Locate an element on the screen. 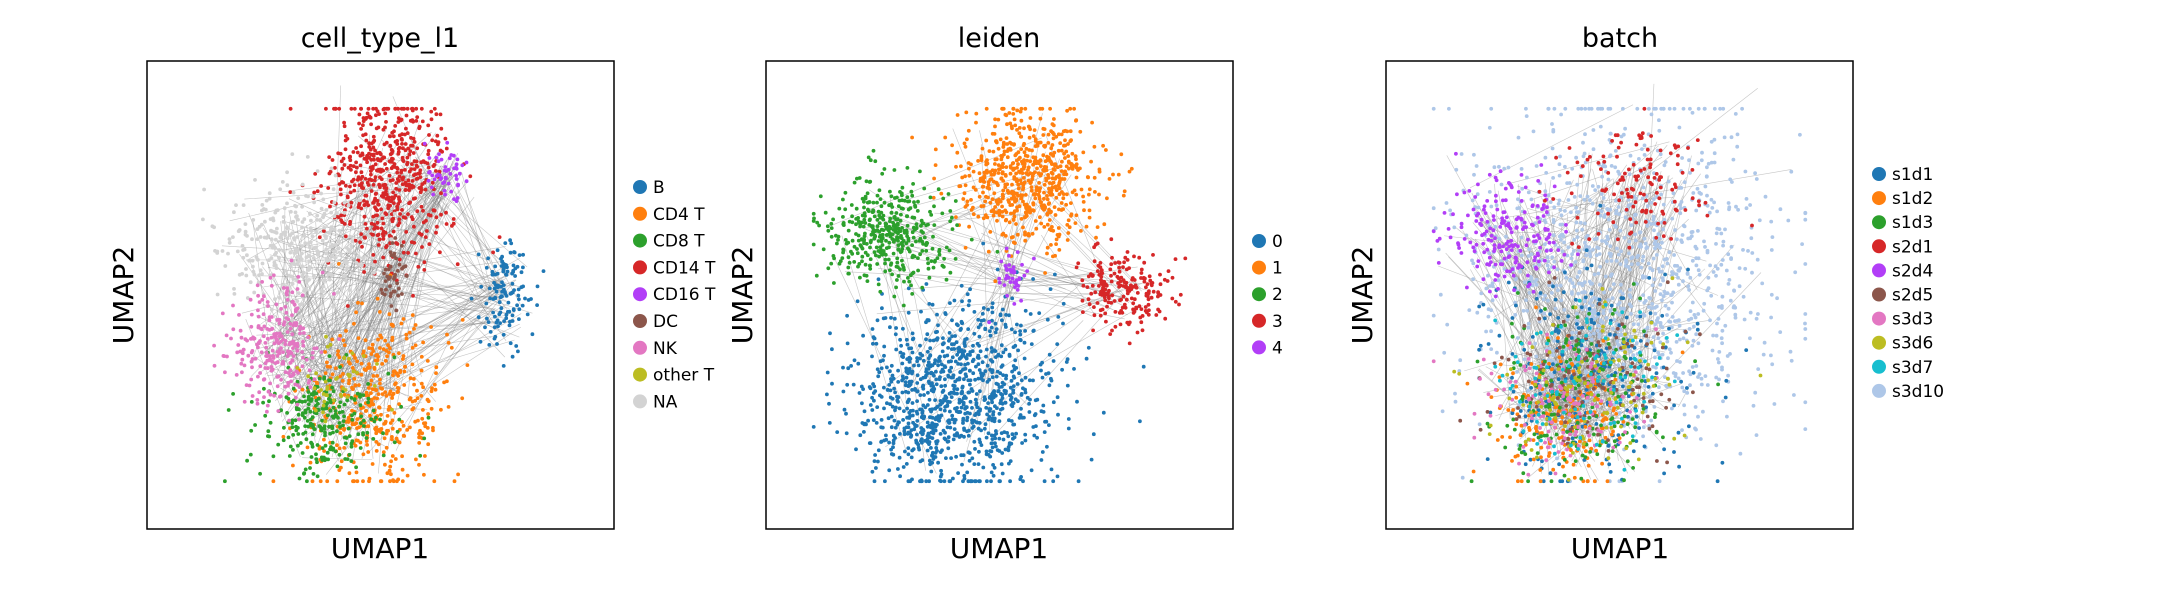 This screenshot has width=2173, height=600. point-dc-1992 is located at coordinates (406, 276).